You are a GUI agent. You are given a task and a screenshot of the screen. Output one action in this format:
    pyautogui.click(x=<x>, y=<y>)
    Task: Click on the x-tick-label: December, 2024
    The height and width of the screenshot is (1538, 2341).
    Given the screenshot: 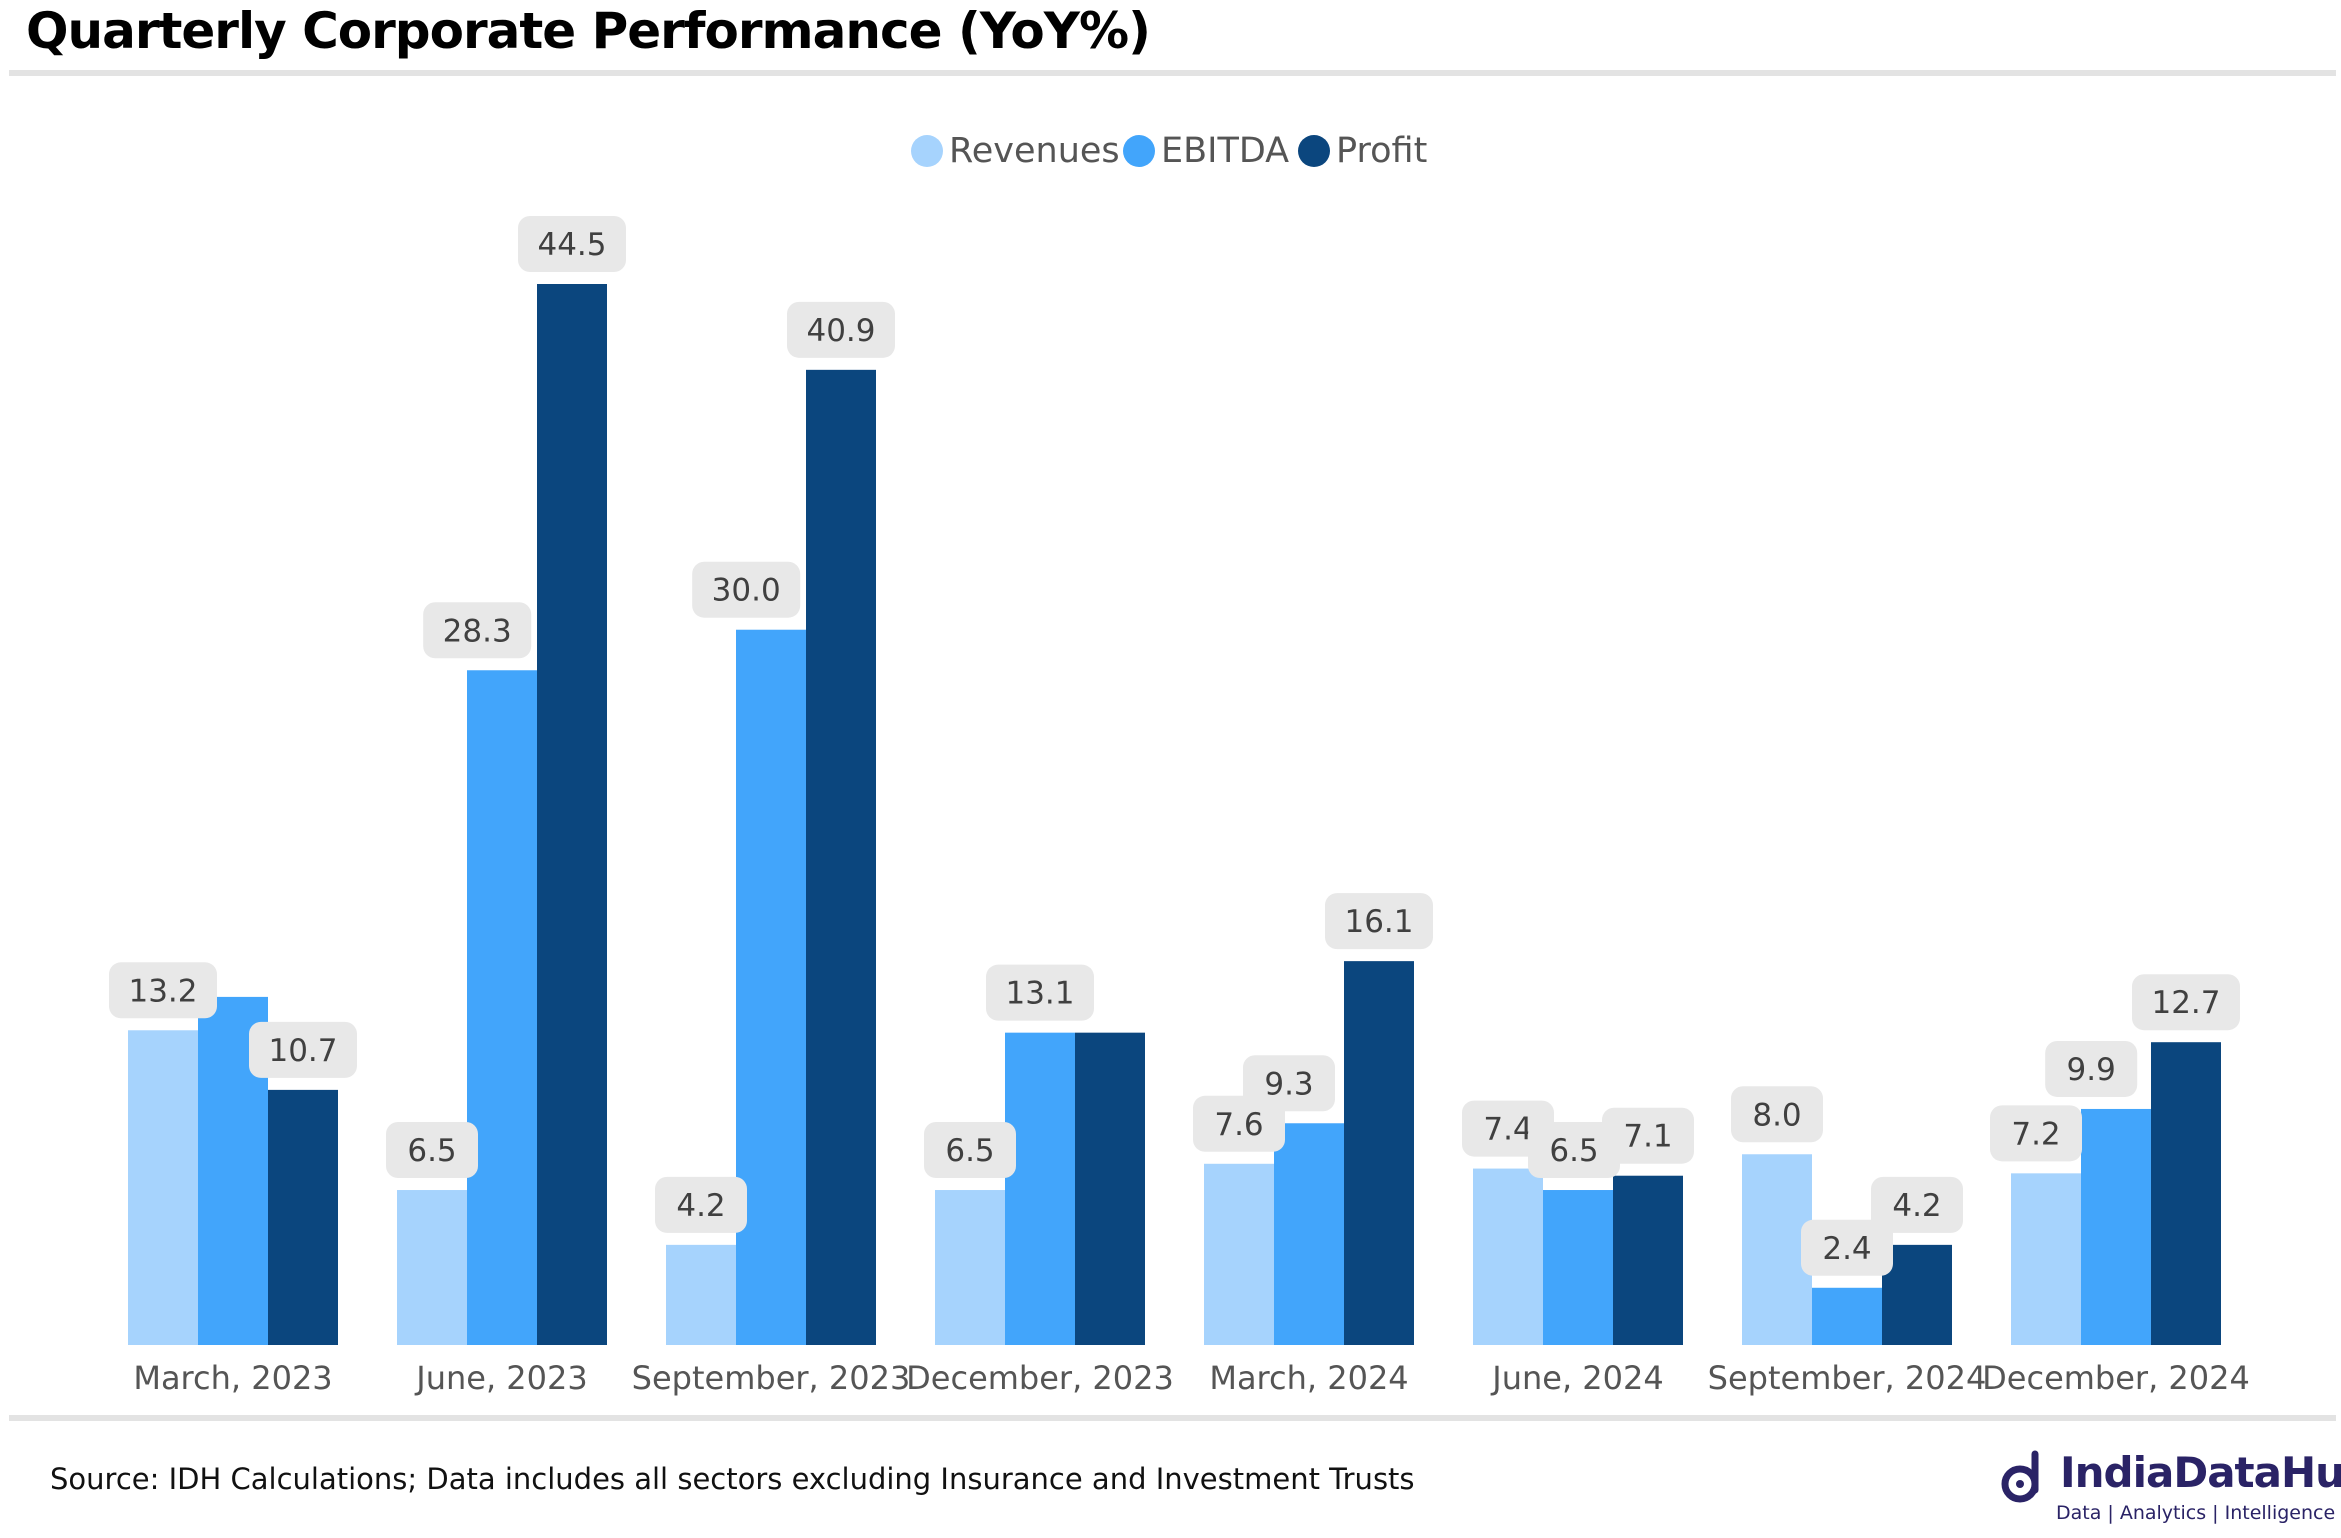 What is the action you would take?
    pyautogui.click(x=2116, y=1378)
    